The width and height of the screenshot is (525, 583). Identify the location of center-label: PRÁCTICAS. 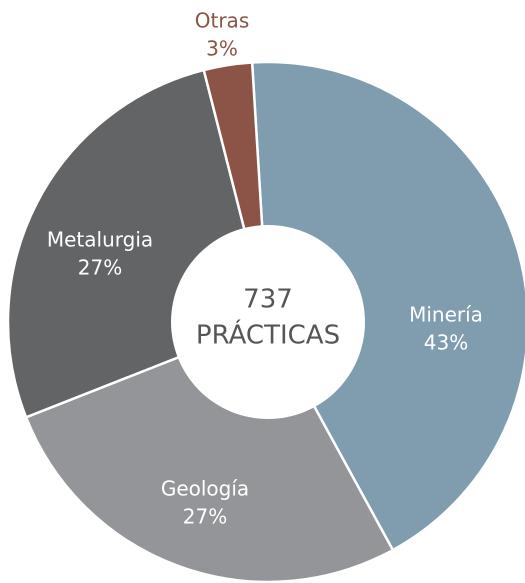
(268, 335).